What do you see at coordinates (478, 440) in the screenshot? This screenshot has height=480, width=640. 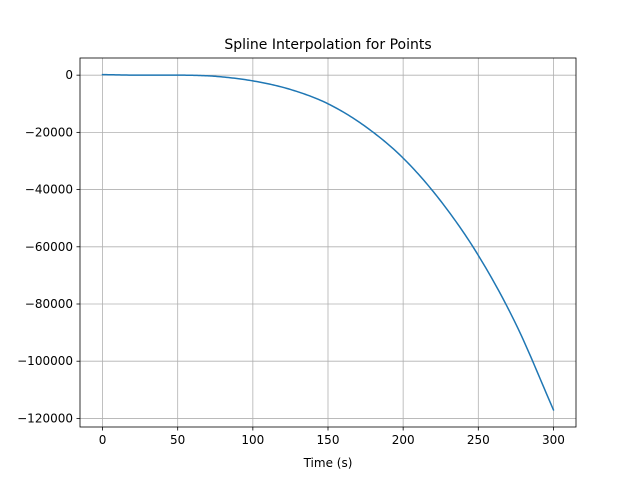 I see `x-tick-label: 250` at bounding box center [478, 440].